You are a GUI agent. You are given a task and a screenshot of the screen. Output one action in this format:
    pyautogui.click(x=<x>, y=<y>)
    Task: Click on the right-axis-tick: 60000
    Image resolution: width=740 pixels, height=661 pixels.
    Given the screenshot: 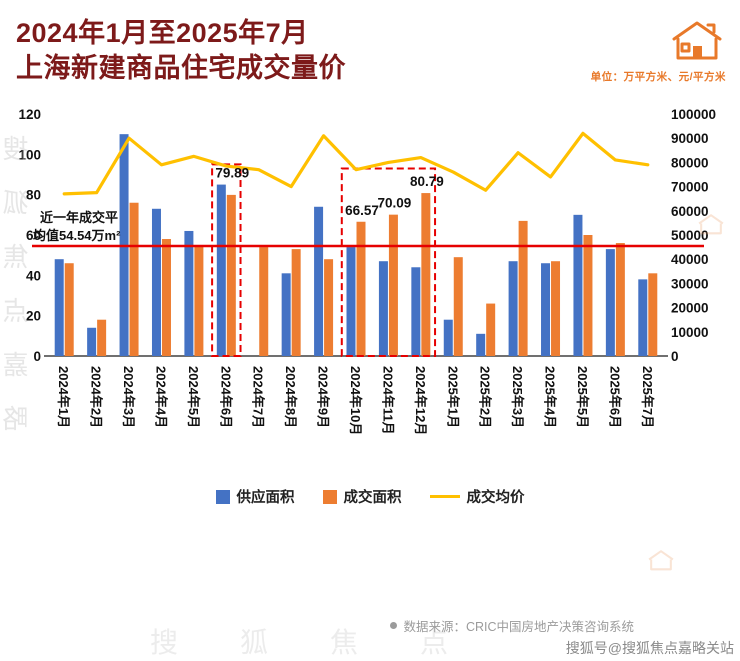 What is the action you would take?
    pyautogui.click(x=690, y=211)
    